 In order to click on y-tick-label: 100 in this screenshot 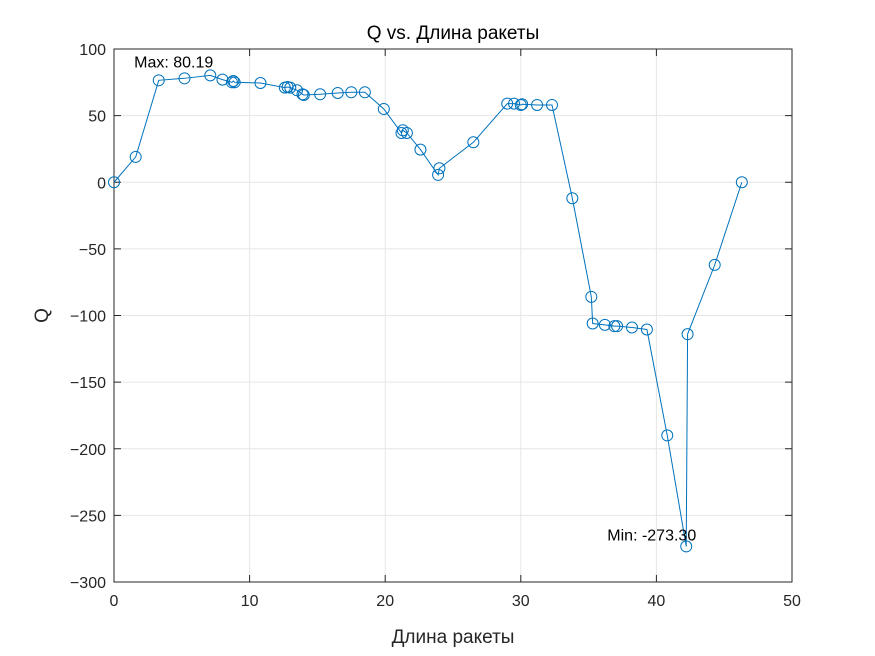, I will do `click(92, 50)`.